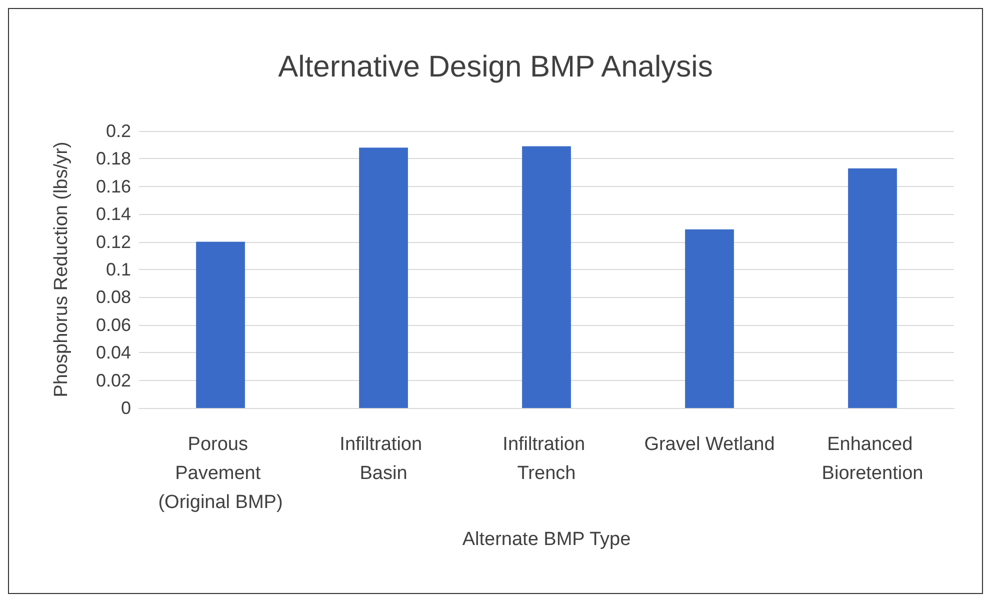 This screenshot has height=602, width=991. I want to click on chart-title: Alternative Design BMP Analysis, so click(495, 67).